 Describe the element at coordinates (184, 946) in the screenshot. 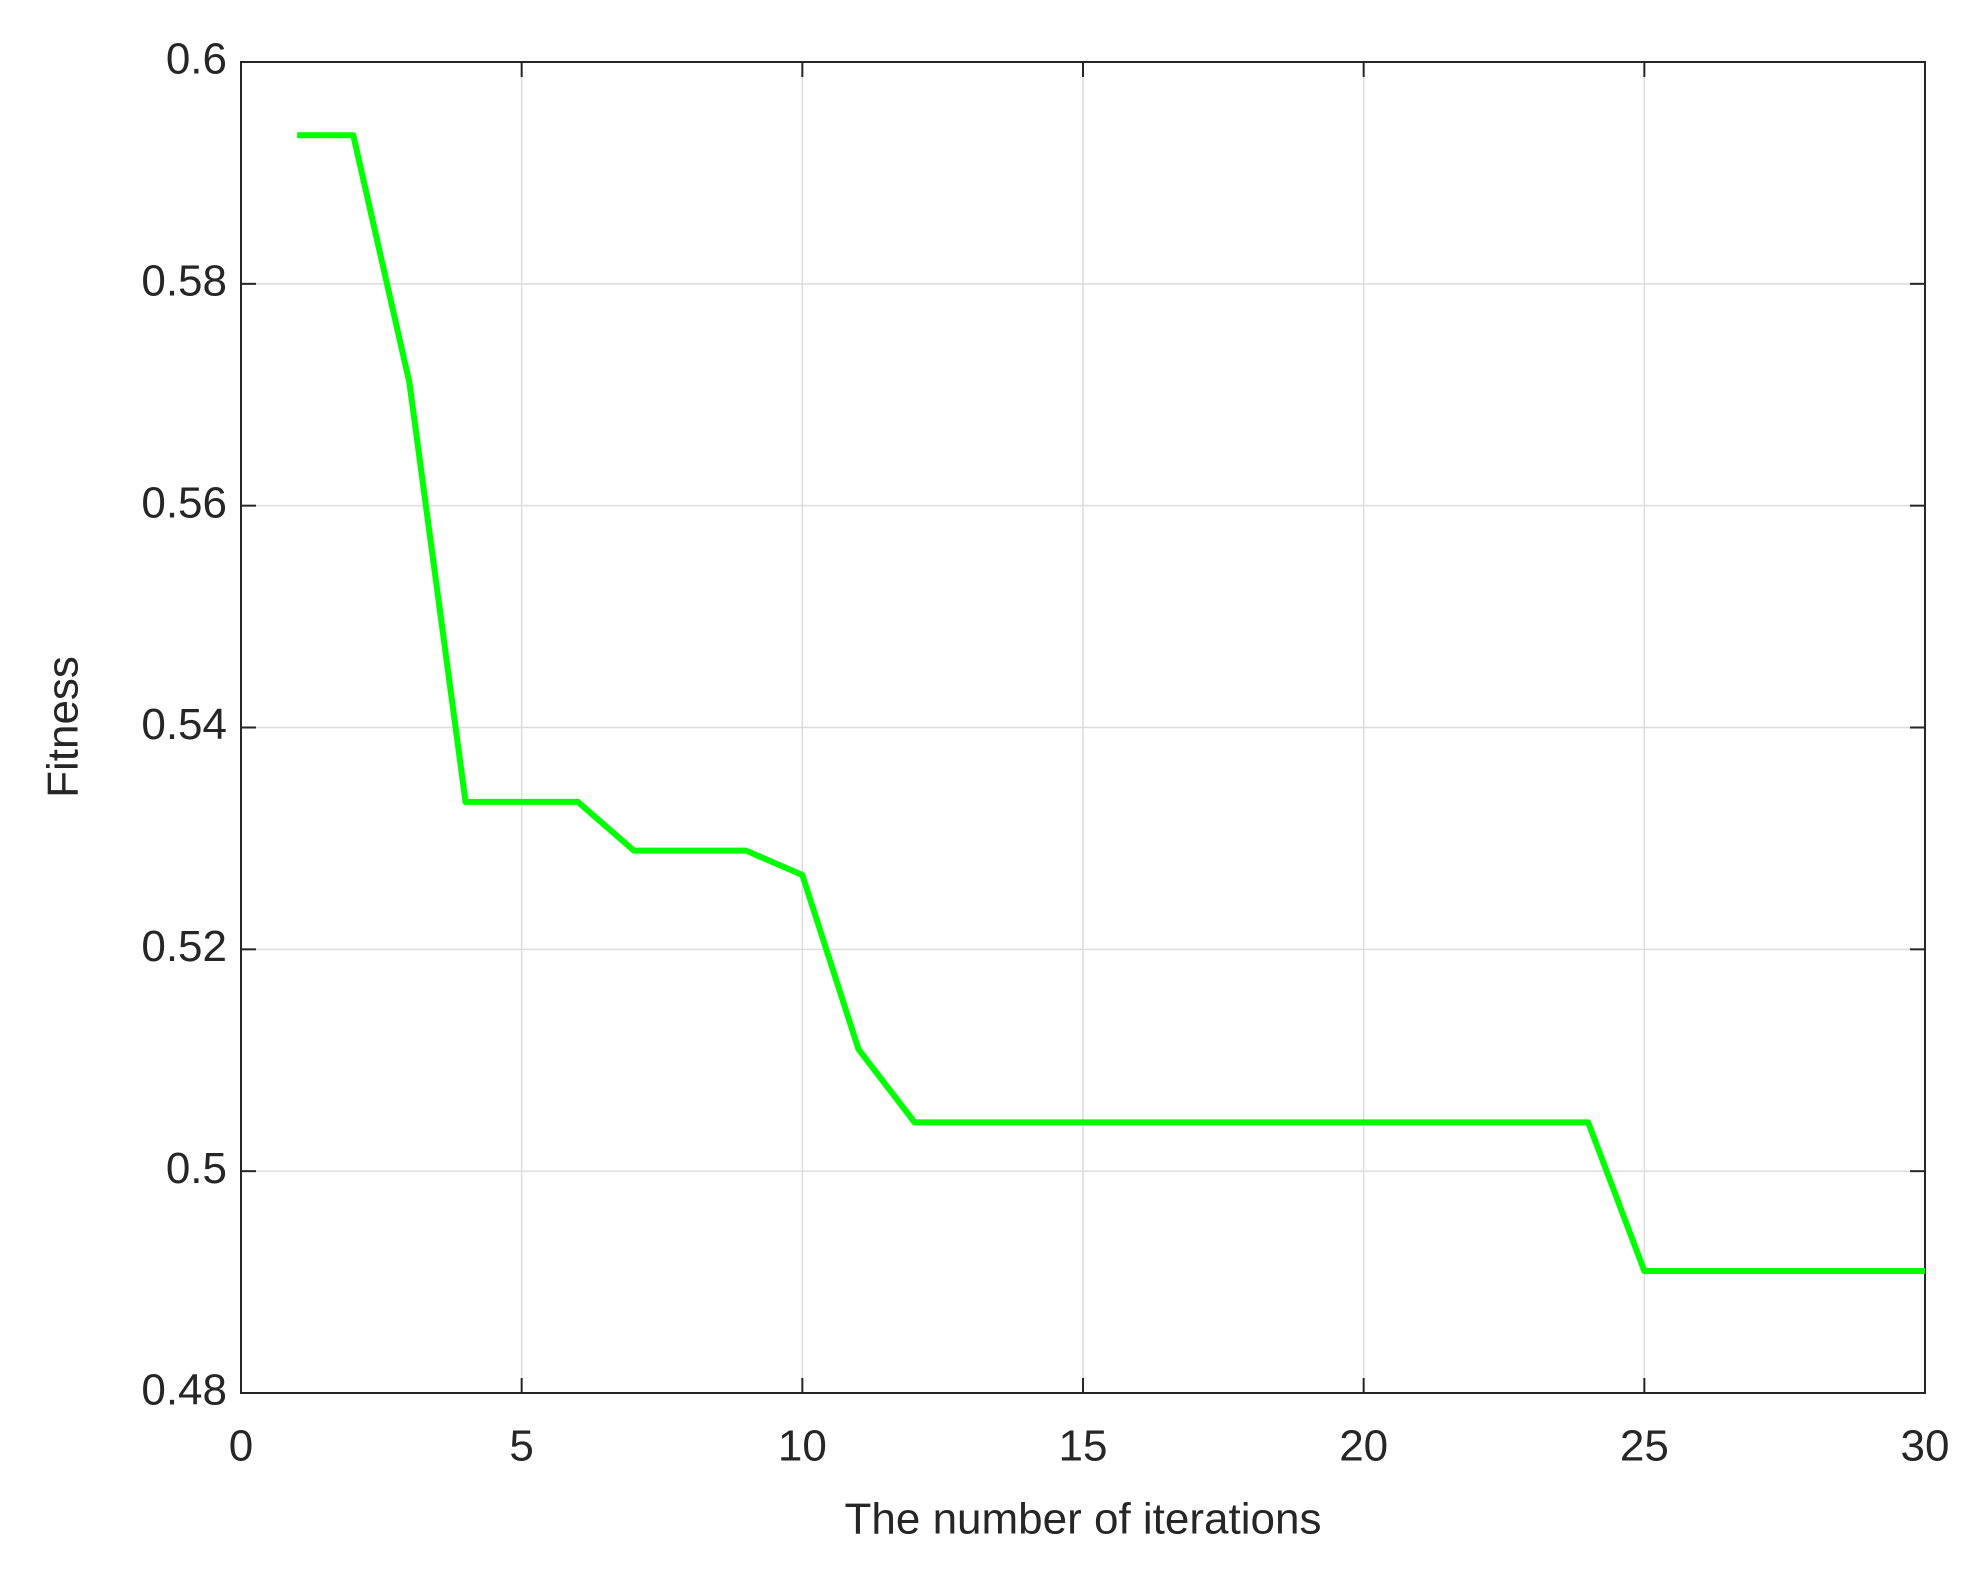

I see `y-tick-label: 0.52` at that location.